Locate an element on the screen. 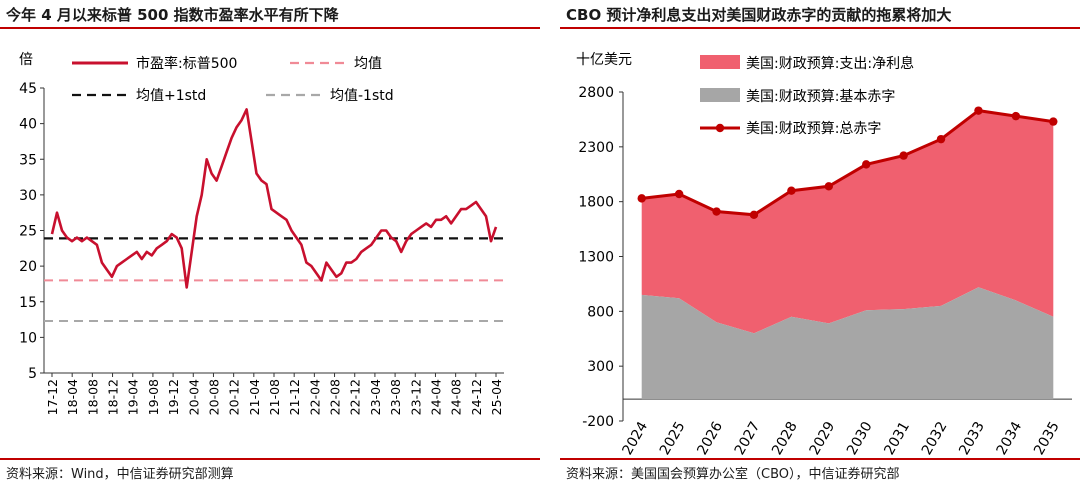 The height and width of the screenshot is (488, 1080). x-tick-label: 19-08 is located at coordinates (153, 397).